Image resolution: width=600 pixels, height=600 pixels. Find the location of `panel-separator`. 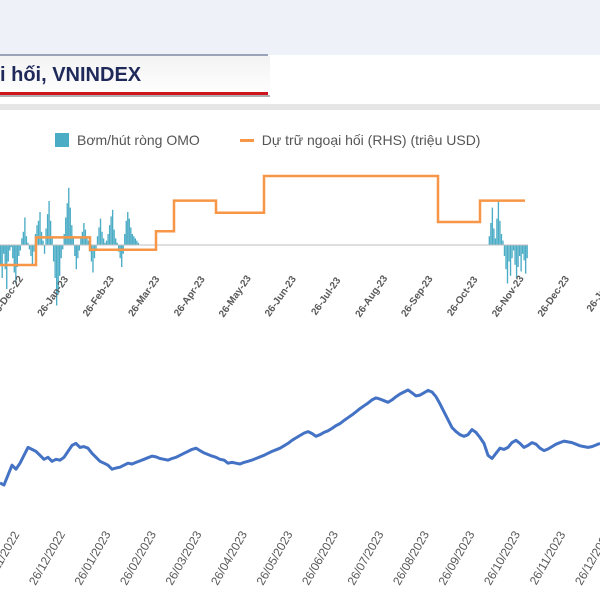

panel-separator is located at coordinates (300, 107).